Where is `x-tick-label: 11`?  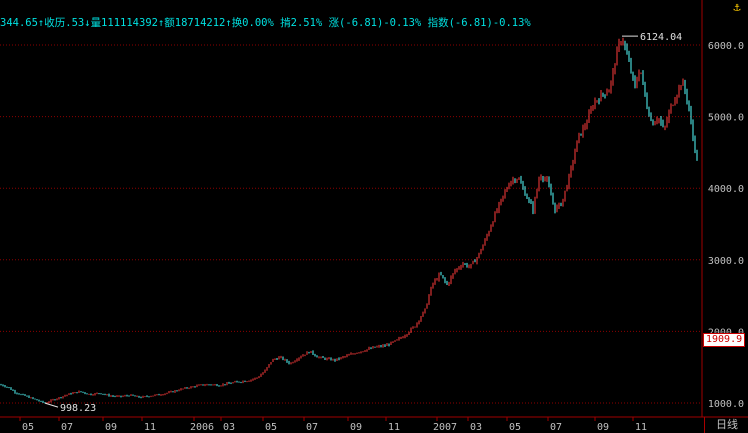
x-tick-label: 11 is located at coordinates (394, 427).